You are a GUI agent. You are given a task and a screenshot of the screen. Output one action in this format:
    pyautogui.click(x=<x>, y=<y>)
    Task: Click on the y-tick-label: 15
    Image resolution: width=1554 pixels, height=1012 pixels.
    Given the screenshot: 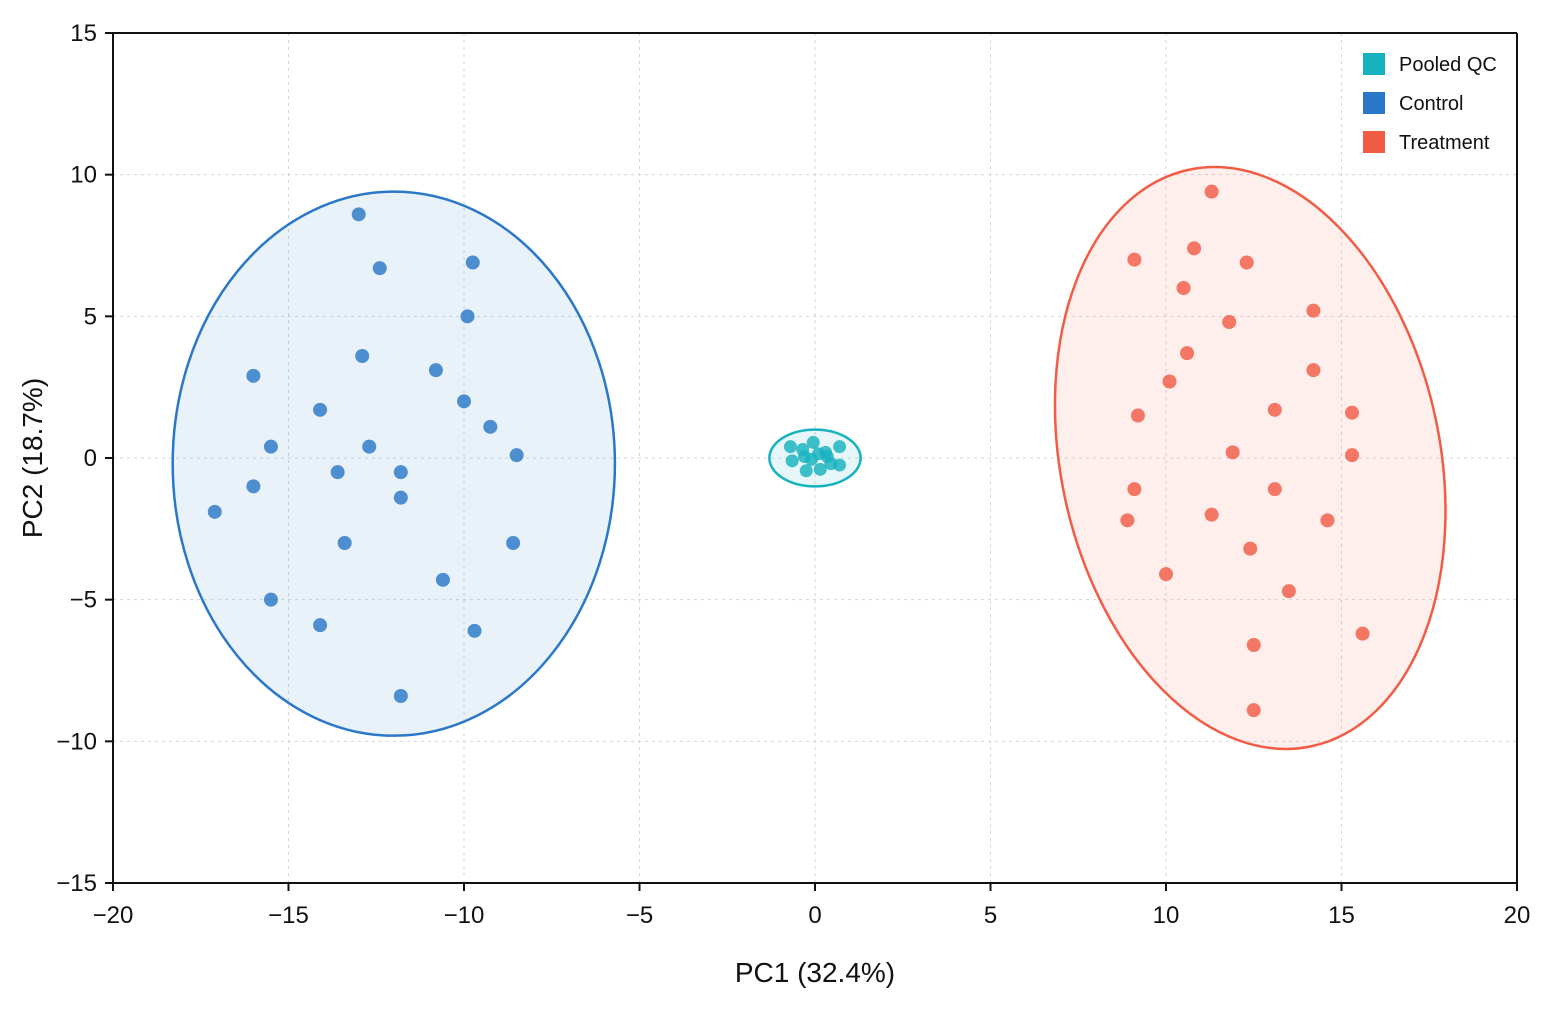 What is the action you would take?
    pyautogui.click(x=83, y=33)
    